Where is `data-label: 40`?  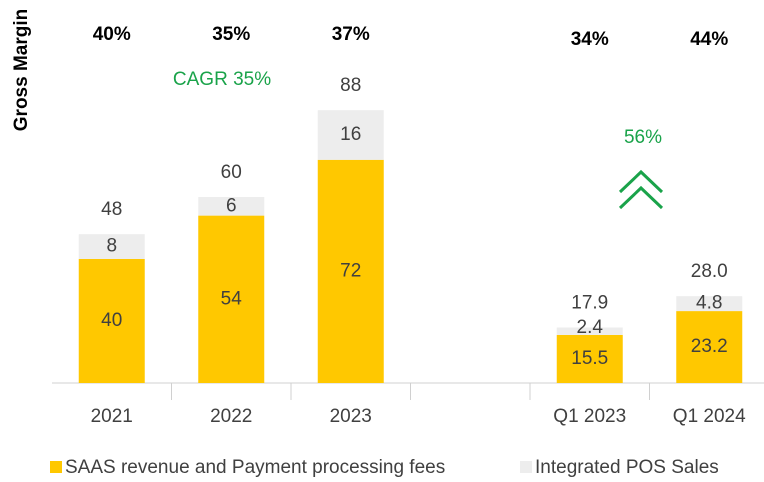
data-label: 40 is located at coordinates (111, 320).